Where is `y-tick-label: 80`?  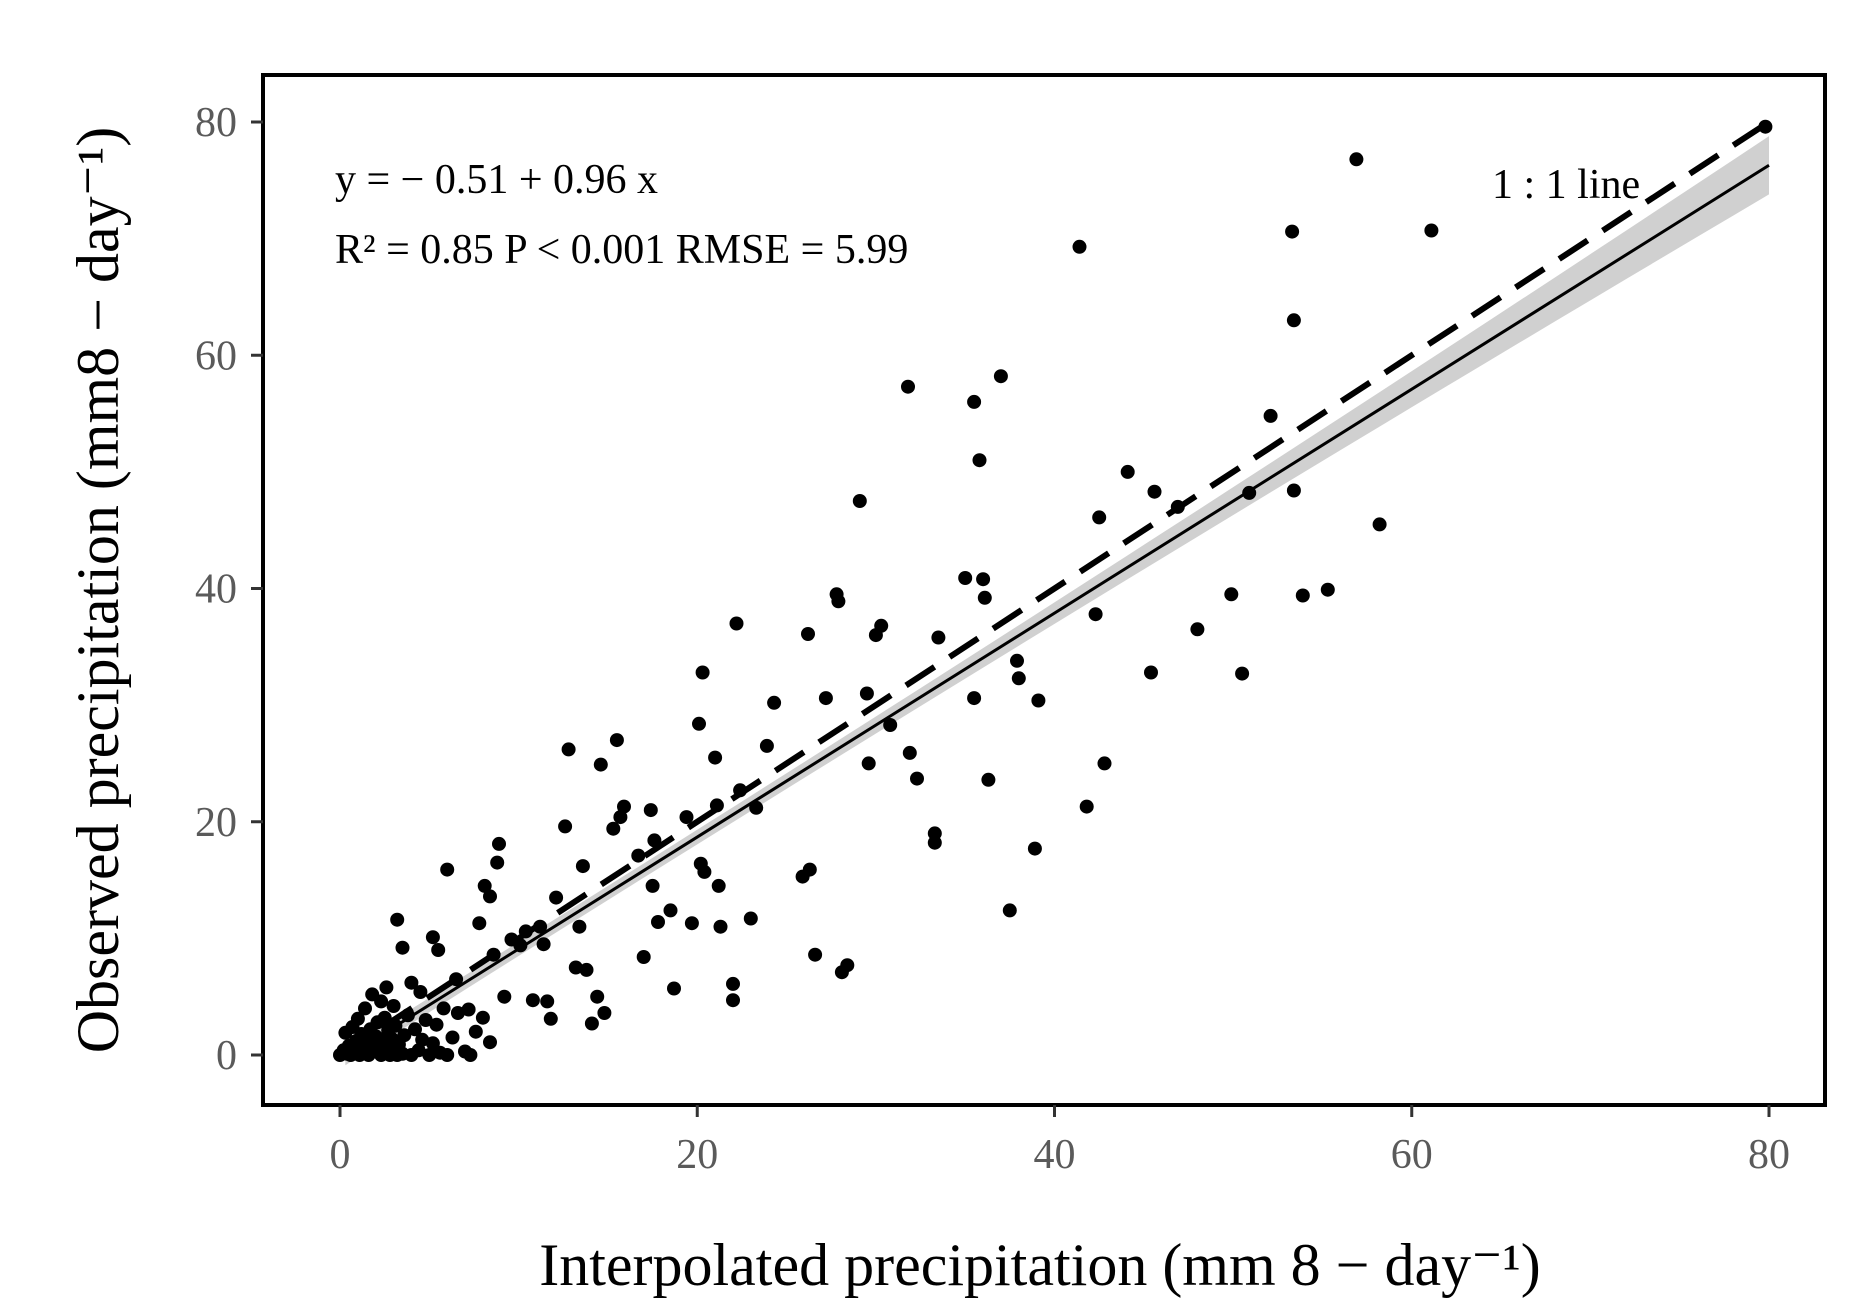
y-tick-label: 80 is located at coordinates (216, 123).